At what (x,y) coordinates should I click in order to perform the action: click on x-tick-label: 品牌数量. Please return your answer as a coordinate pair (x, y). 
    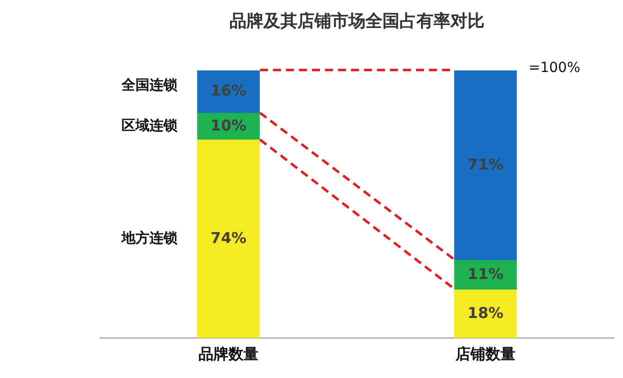
    Looking at the image, I should click on (228, 353).